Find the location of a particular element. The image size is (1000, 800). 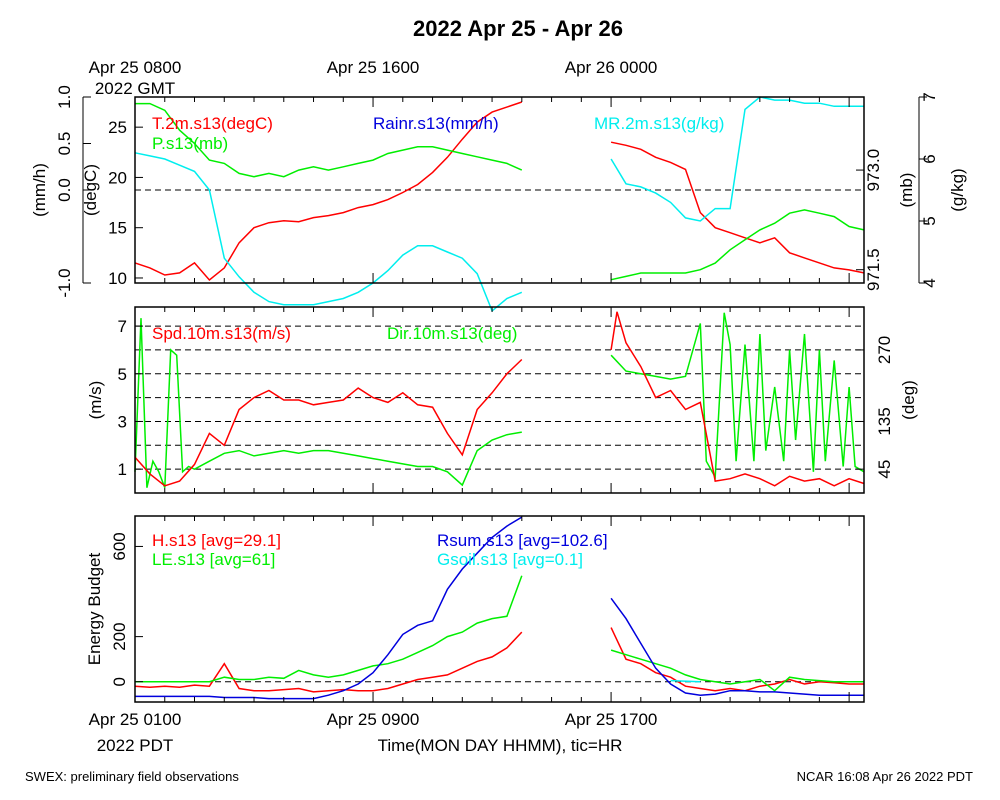

wind-legend-item-1: Dir.10m.s13(deg) is located at coordinates (452, 333).